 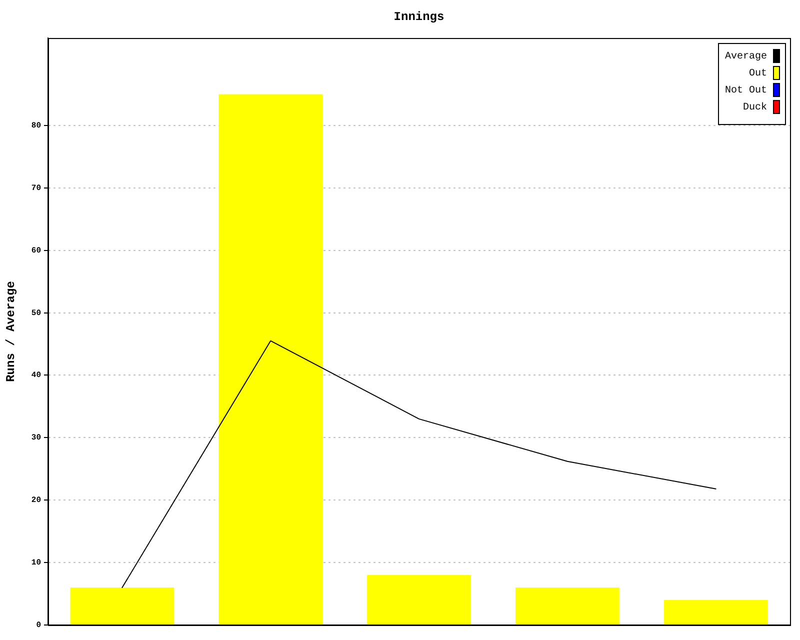 What do you see at coordinates (745, 91) in the screenshot?
I see `legend-label: Not Out` at bounding box center [745, 91].